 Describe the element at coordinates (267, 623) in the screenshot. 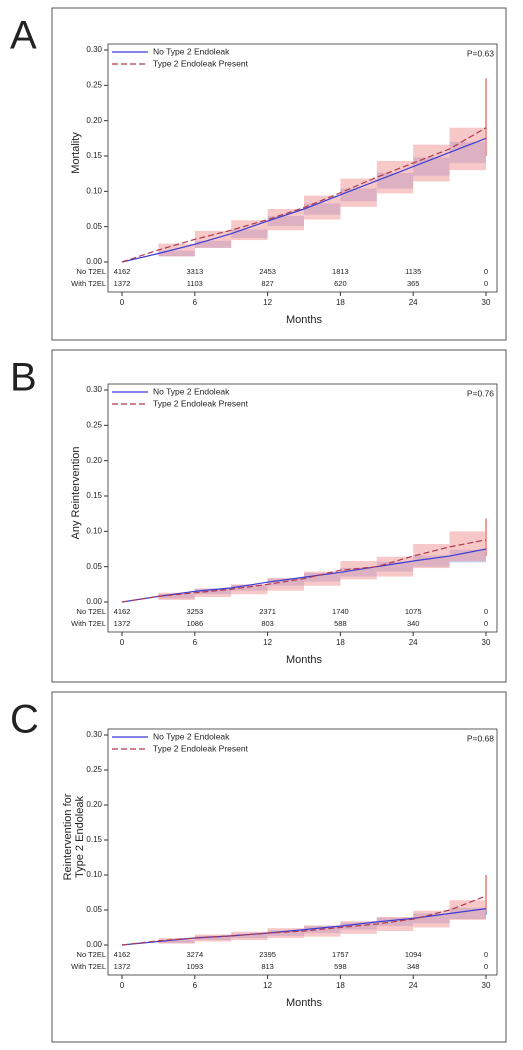

I see `at-risk-count: 803` at that location.